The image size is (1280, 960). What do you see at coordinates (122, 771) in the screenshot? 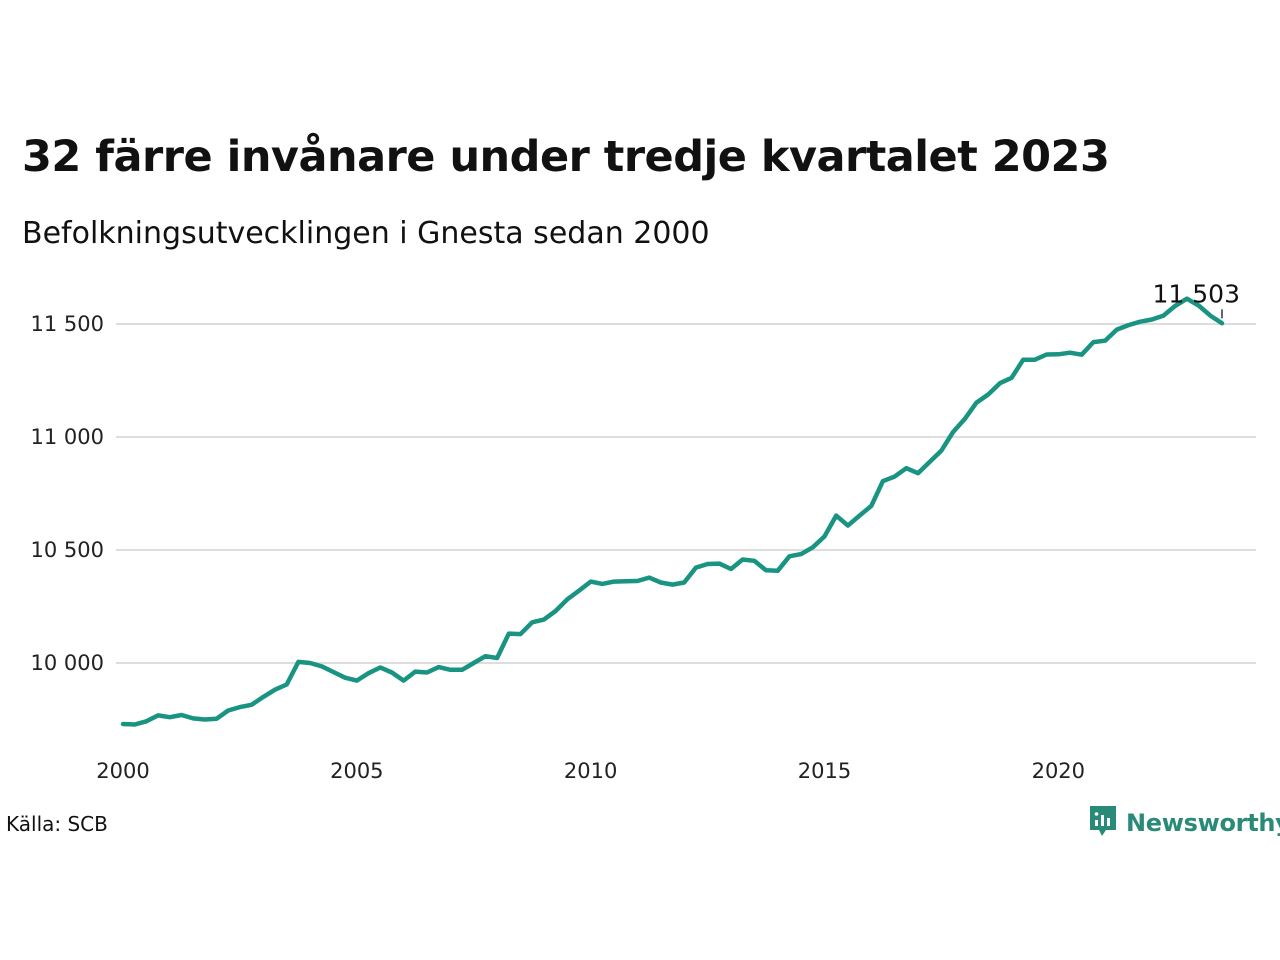
I see `x-tick-label: 2000` at bounding box center [122, 771].